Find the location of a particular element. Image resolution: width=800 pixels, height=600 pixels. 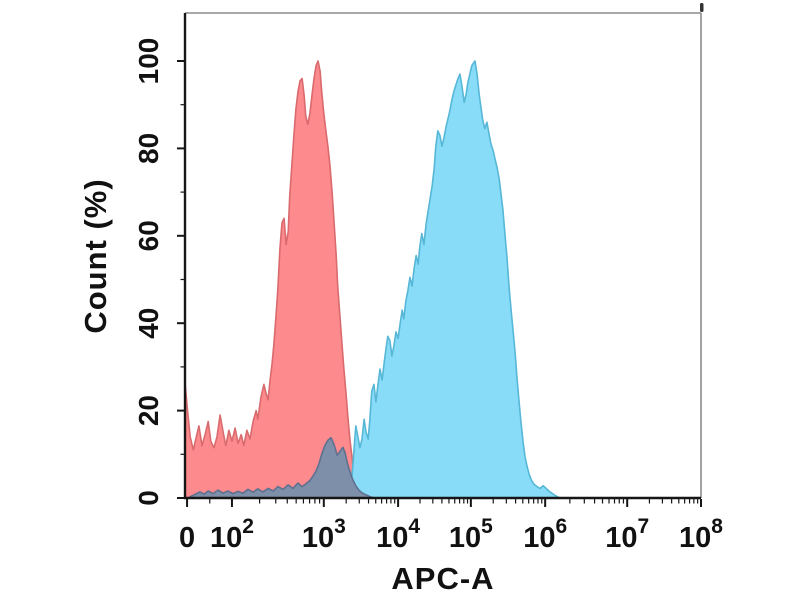

overlap-region-area is located at coordinates (282, 467).